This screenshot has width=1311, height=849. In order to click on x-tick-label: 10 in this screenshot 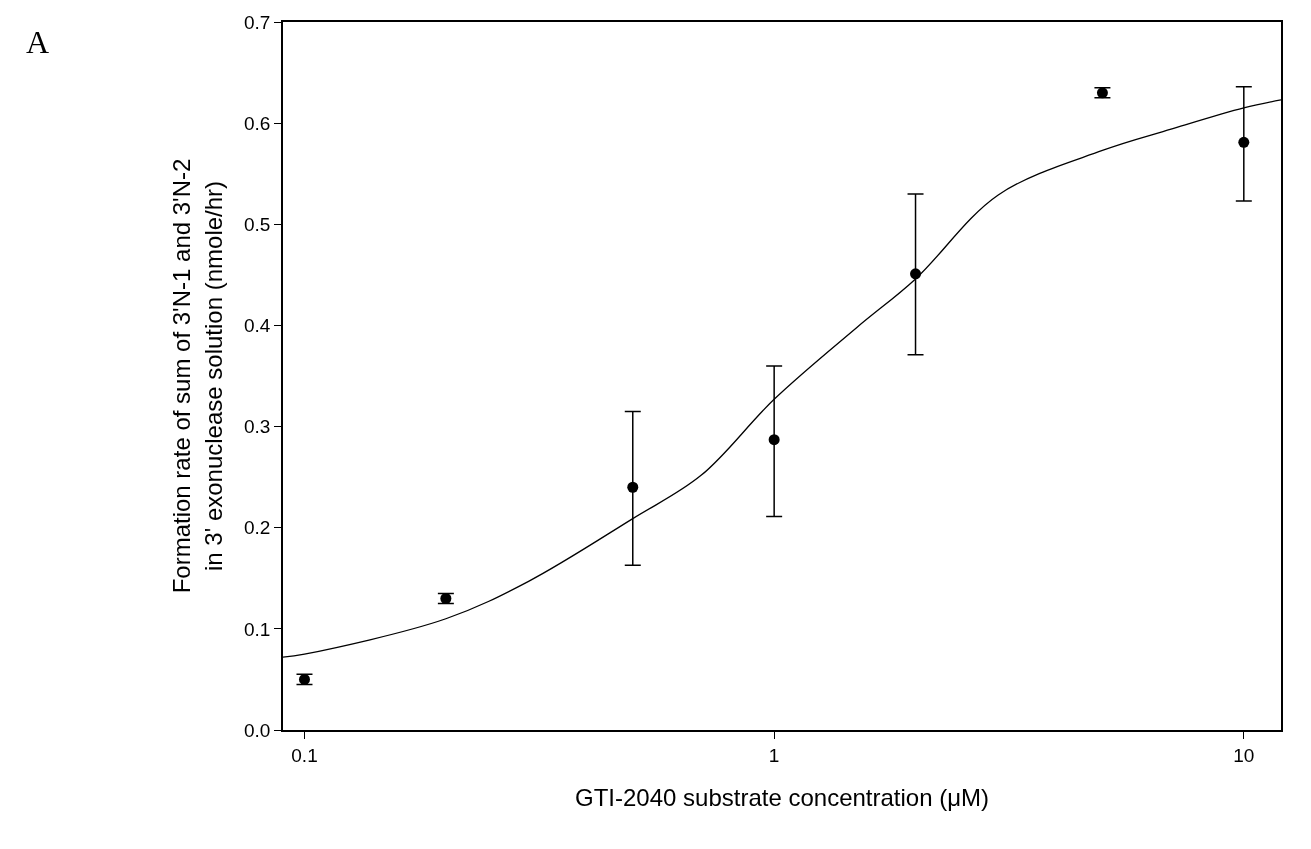, I will do `click(1244, 755)`.